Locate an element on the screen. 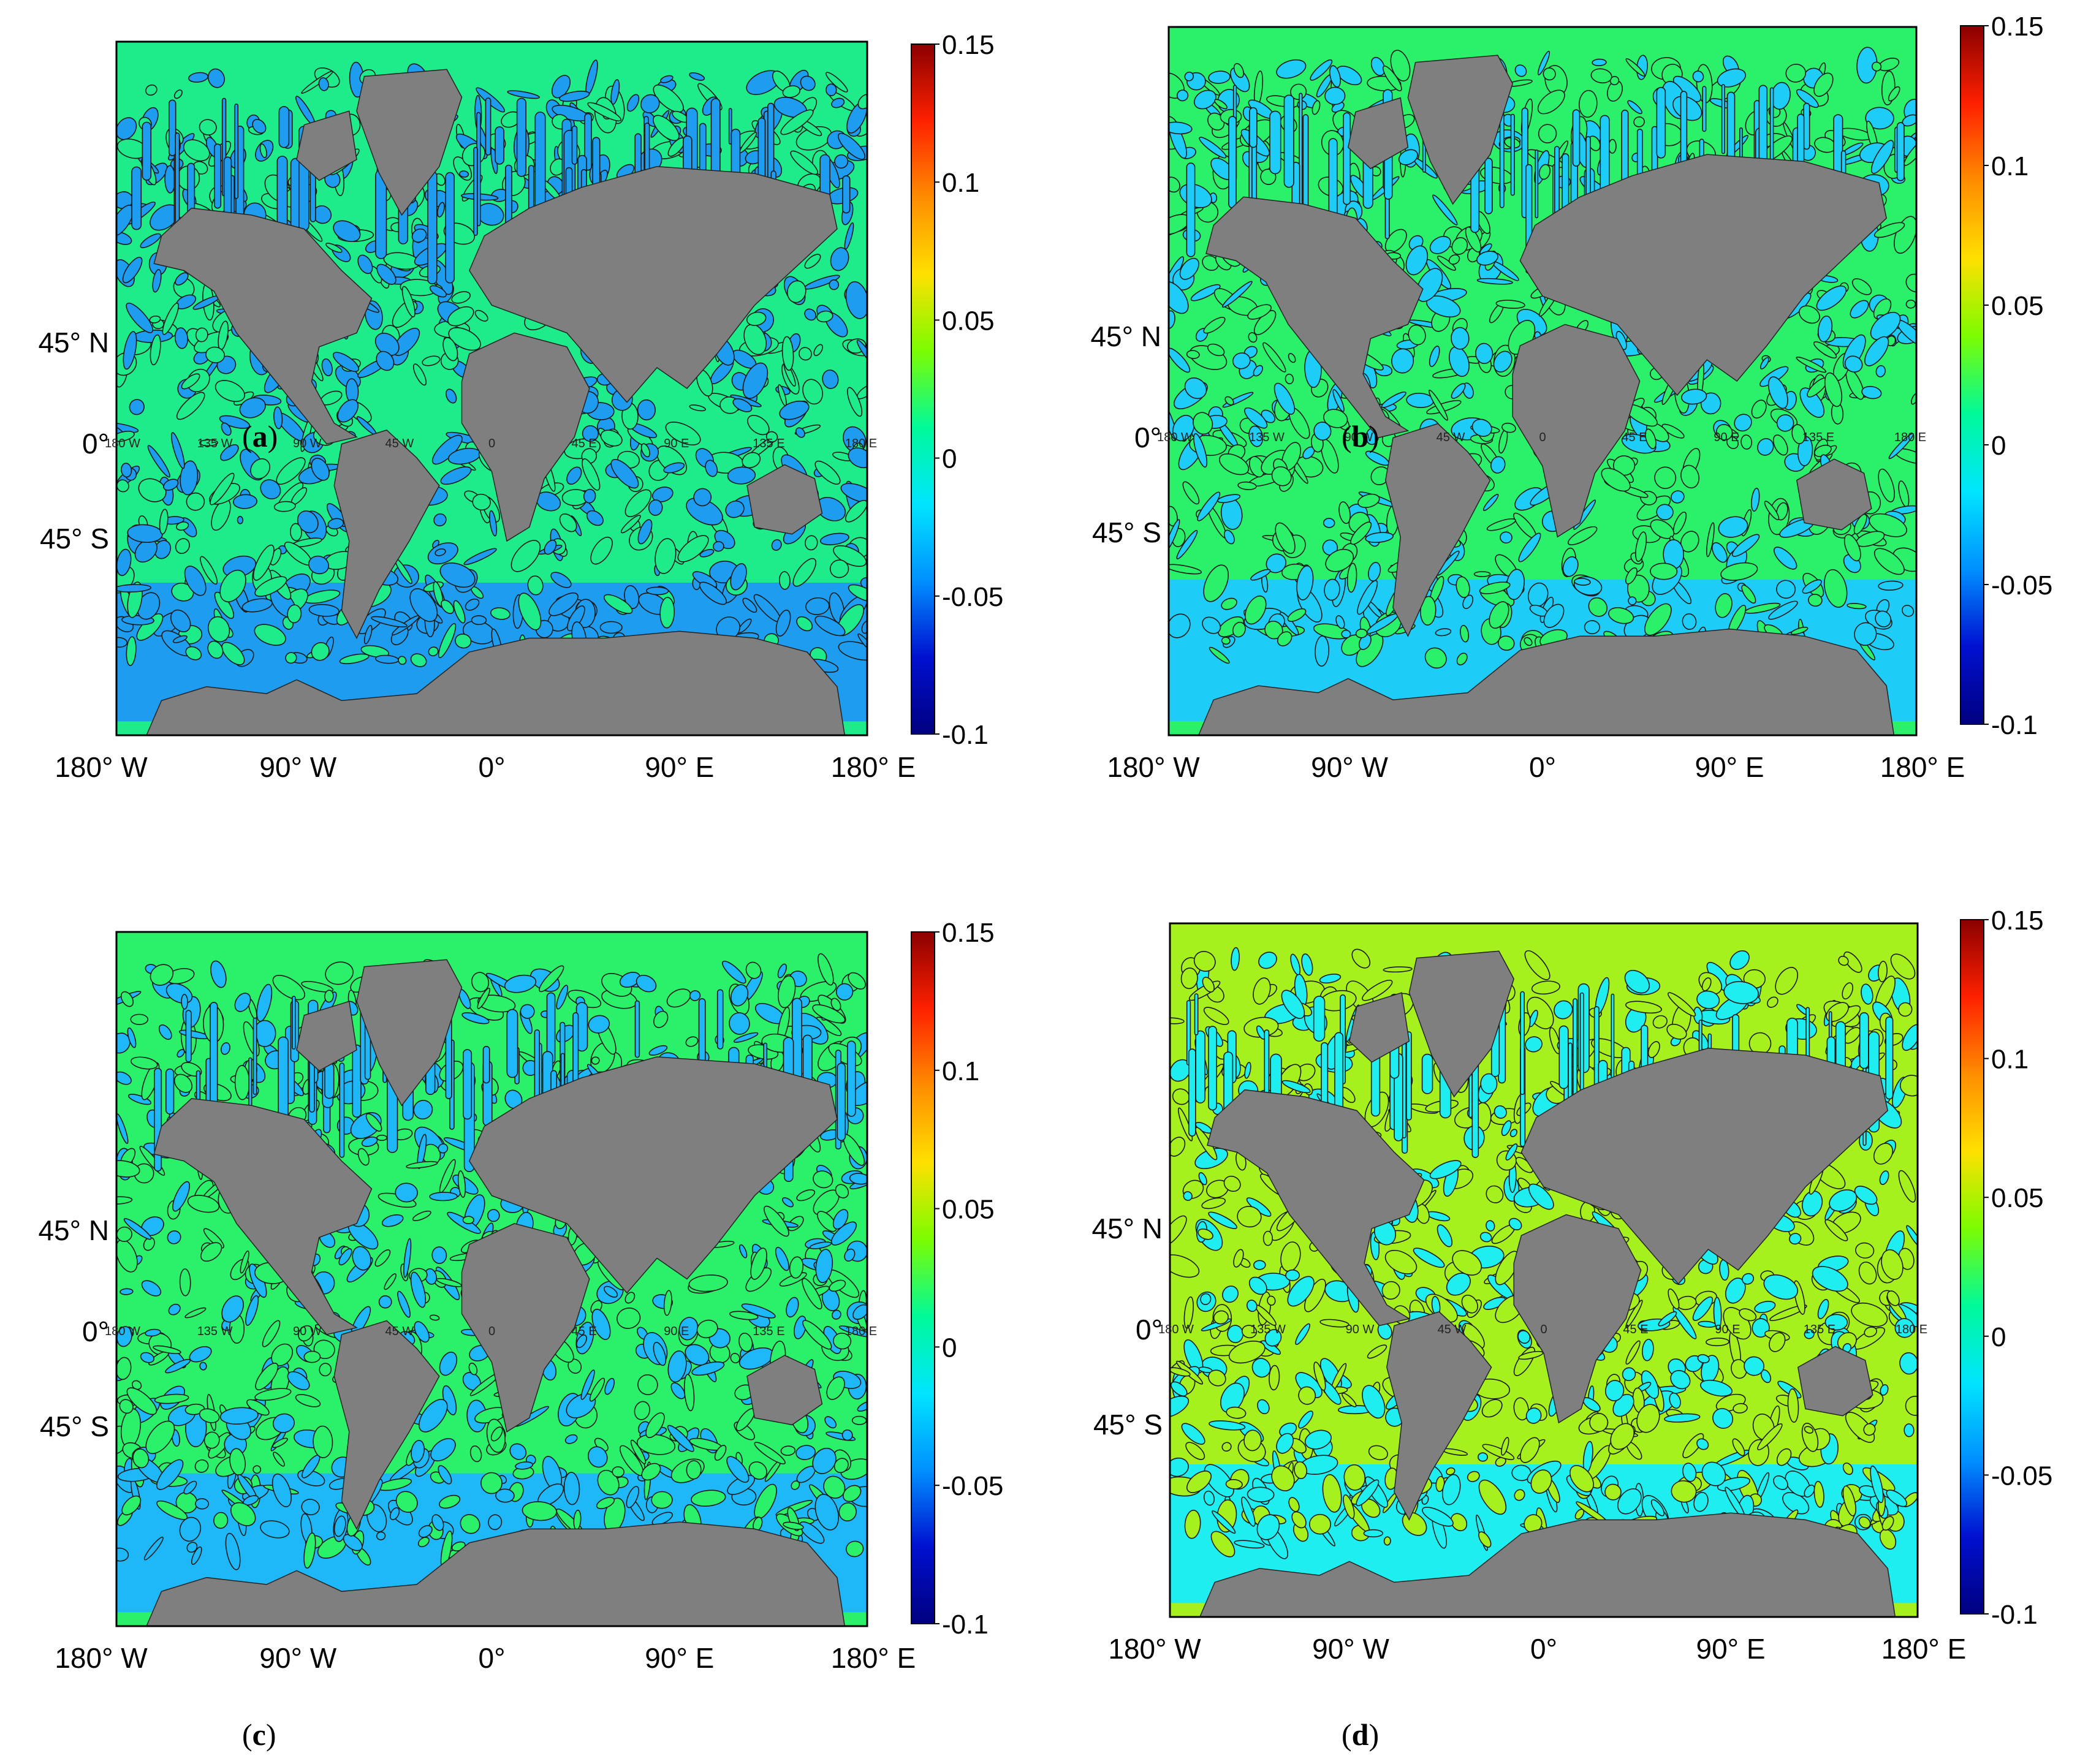  colorbar-tick-label: 0.1 is located at coordinates (960, 1071).